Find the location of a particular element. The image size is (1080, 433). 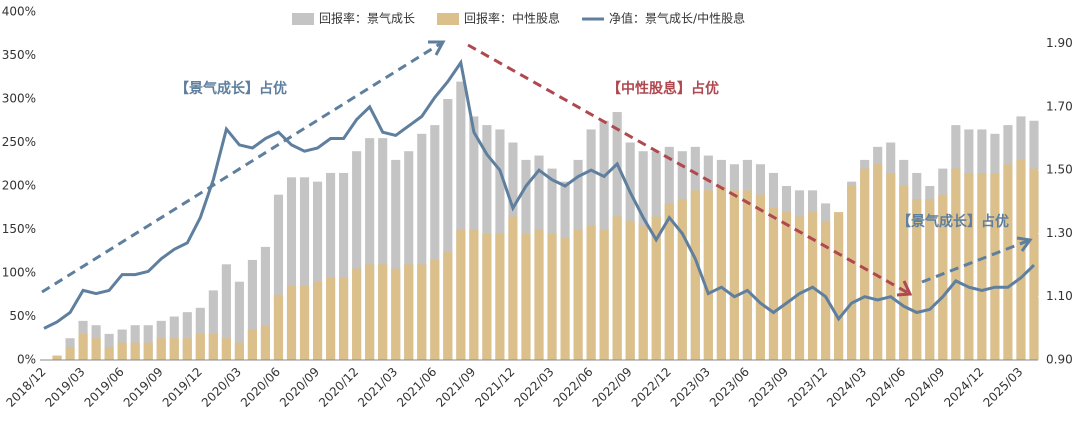

x-tick-label: 2022/06 is located at coordinates (573, 387).